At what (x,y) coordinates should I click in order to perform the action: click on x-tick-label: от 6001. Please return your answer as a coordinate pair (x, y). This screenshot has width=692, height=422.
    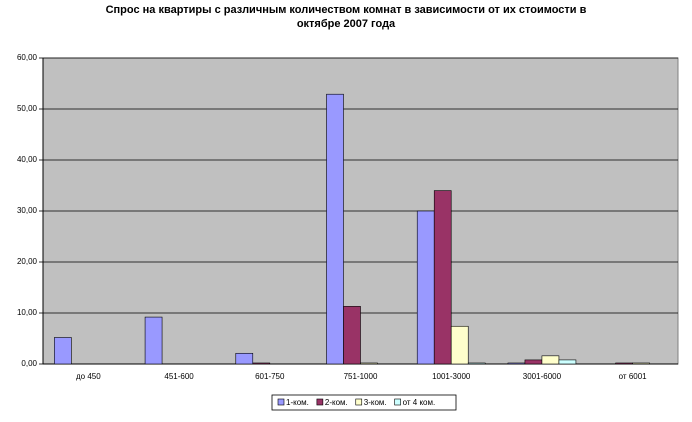
    Looking at the image, I should click on (633, 376).